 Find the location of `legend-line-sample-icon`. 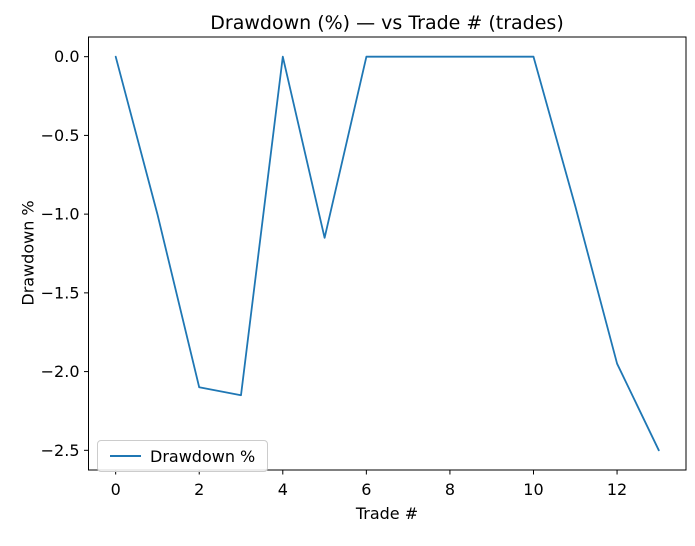

legend-line-sample-icon is located at coordinates (125, 456).